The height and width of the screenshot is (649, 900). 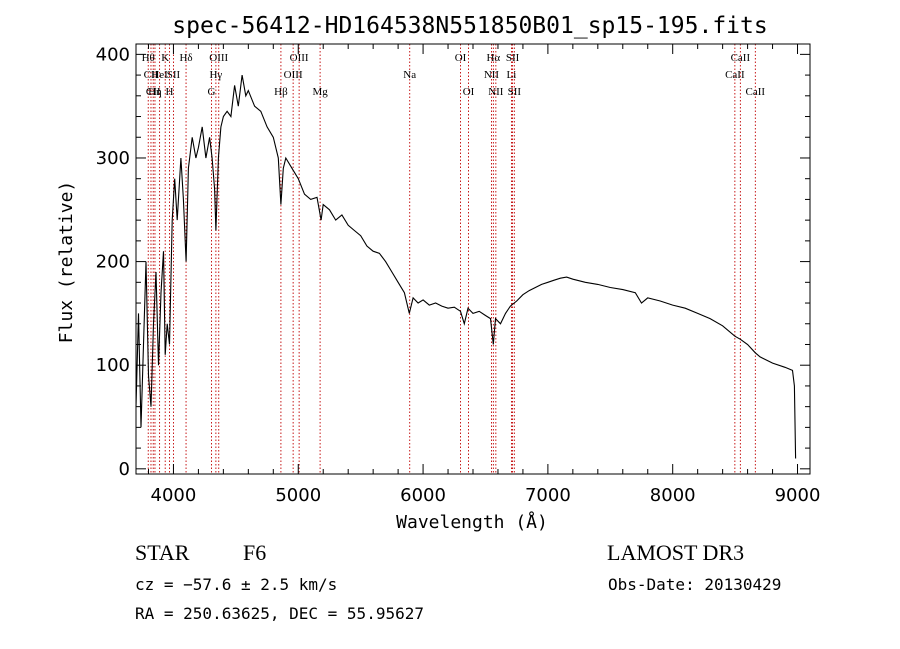 What do you see at coordinates (472, 522) in the screenshot?
I see `x-axis-label: Wavelength (Å)` at bounding box center [472, 522].